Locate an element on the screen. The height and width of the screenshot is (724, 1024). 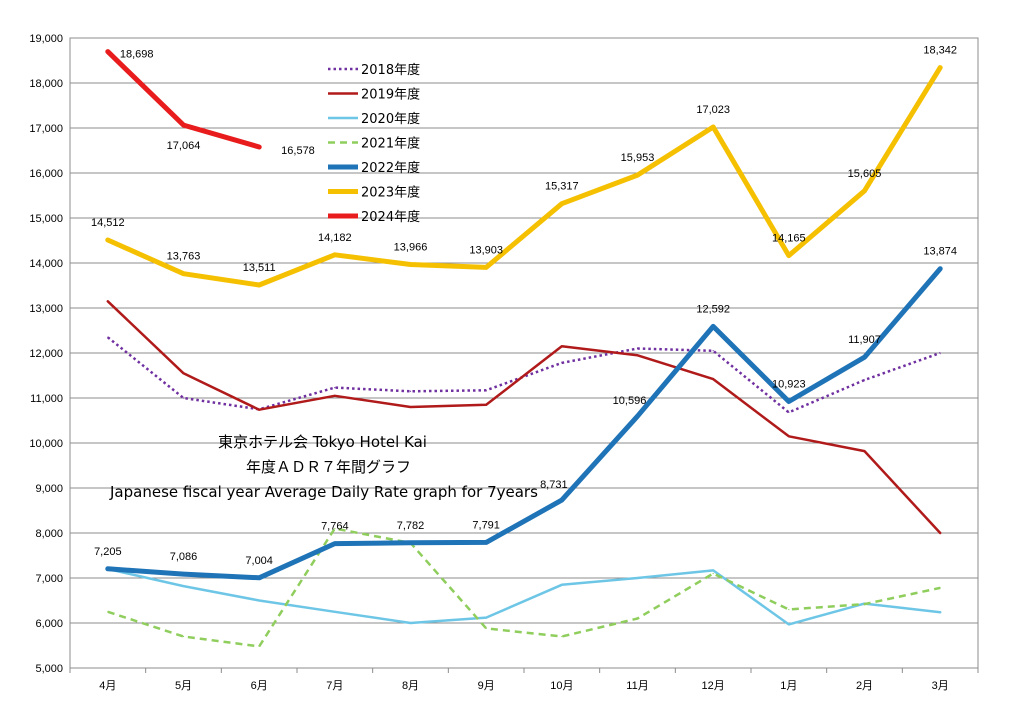
series-line-2024年度 is located at coordinates (183, 99).